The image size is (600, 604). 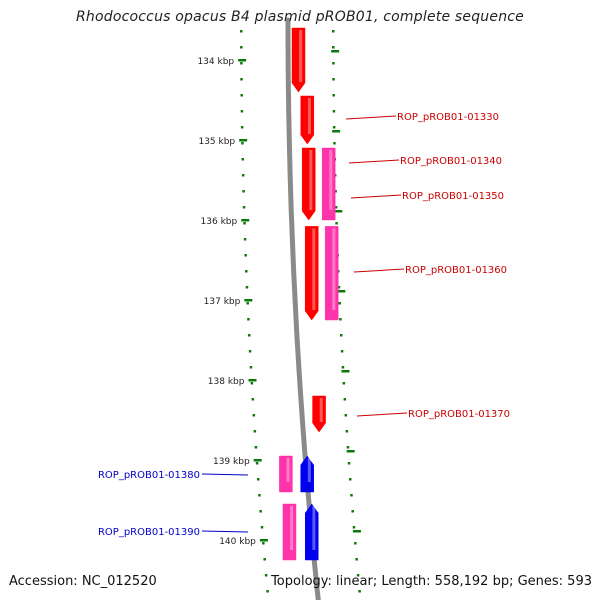 What do you see at coordinates (83, 581) in the screenshot?
I see `accession-text: Accession: NC_012520` at bounding box center [83, 581].